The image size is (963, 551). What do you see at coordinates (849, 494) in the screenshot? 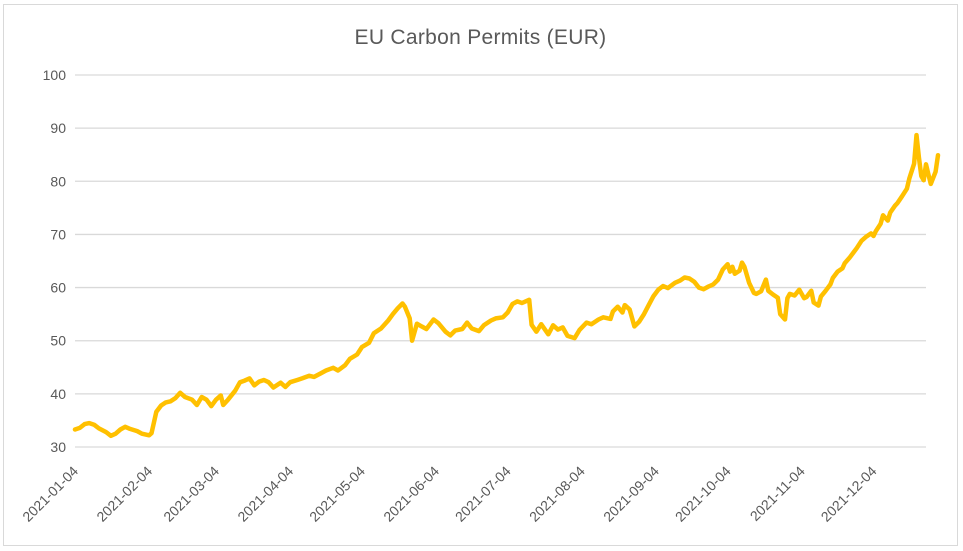
I see `x-axis-label: 2021-12-04` at bounding box center [849, 494].